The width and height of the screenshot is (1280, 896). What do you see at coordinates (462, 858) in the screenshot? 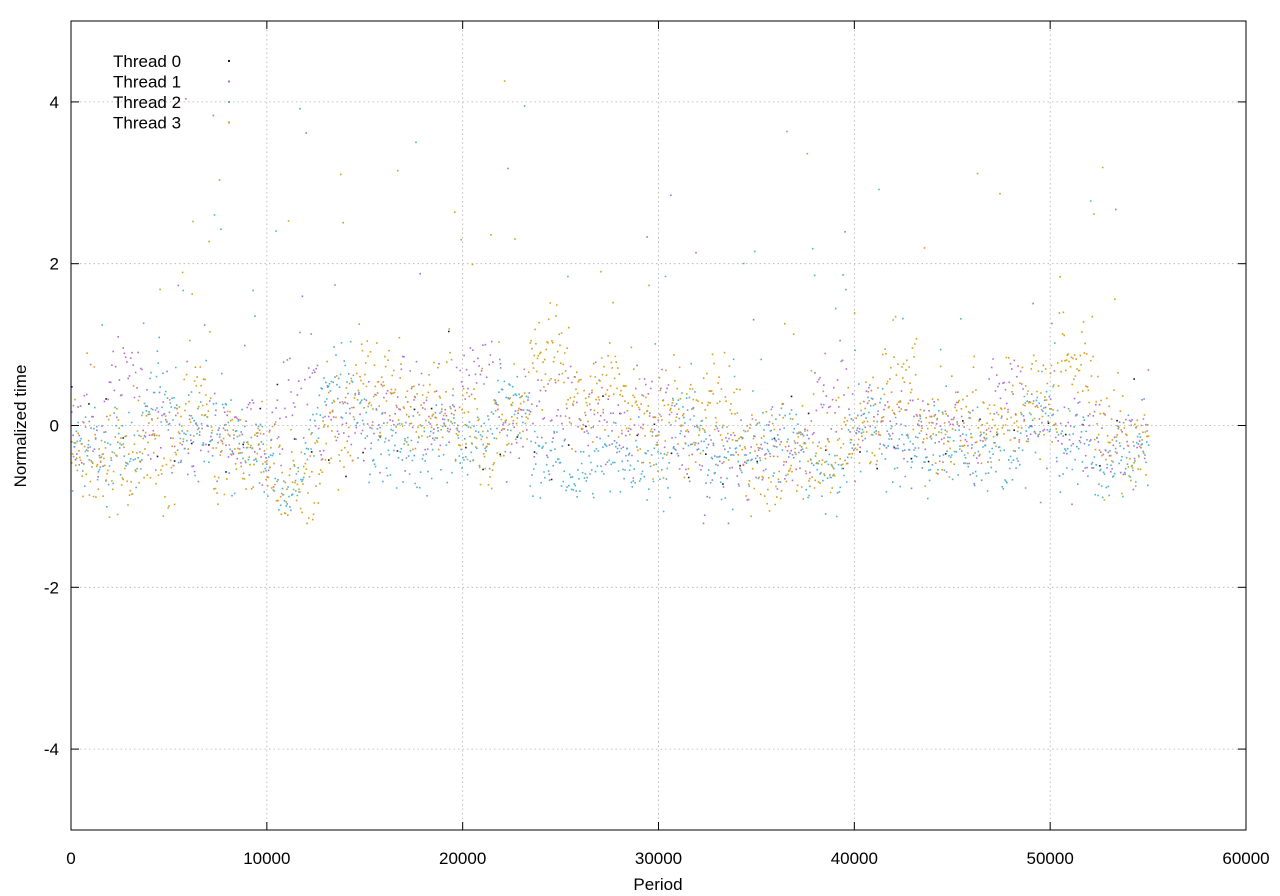
I see `x-tick-label: 20000` at bounding box center [462, 858].